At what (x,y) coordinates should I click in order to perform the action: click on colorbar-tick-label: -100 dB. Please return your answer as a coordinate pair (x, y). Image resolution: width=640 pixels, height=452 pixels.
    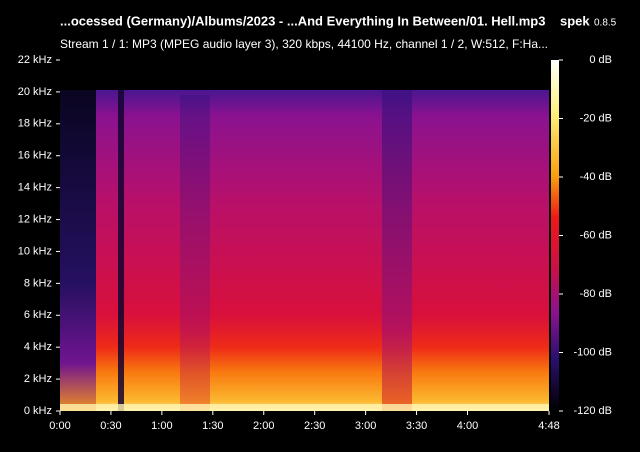
    Looking at the image, I should click on (592, 352).